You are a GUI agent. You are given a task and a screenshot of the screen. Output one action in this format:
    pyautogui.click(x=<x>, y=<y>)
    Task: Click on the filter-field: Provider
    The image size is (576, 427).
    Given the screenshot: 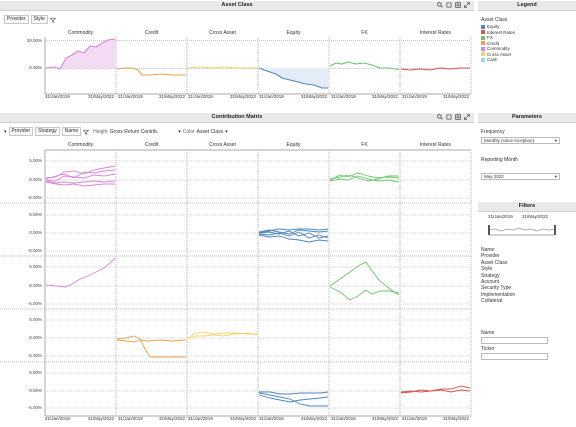 What is the action you would take?
    pyautogui.click(x=490, y=256)
    